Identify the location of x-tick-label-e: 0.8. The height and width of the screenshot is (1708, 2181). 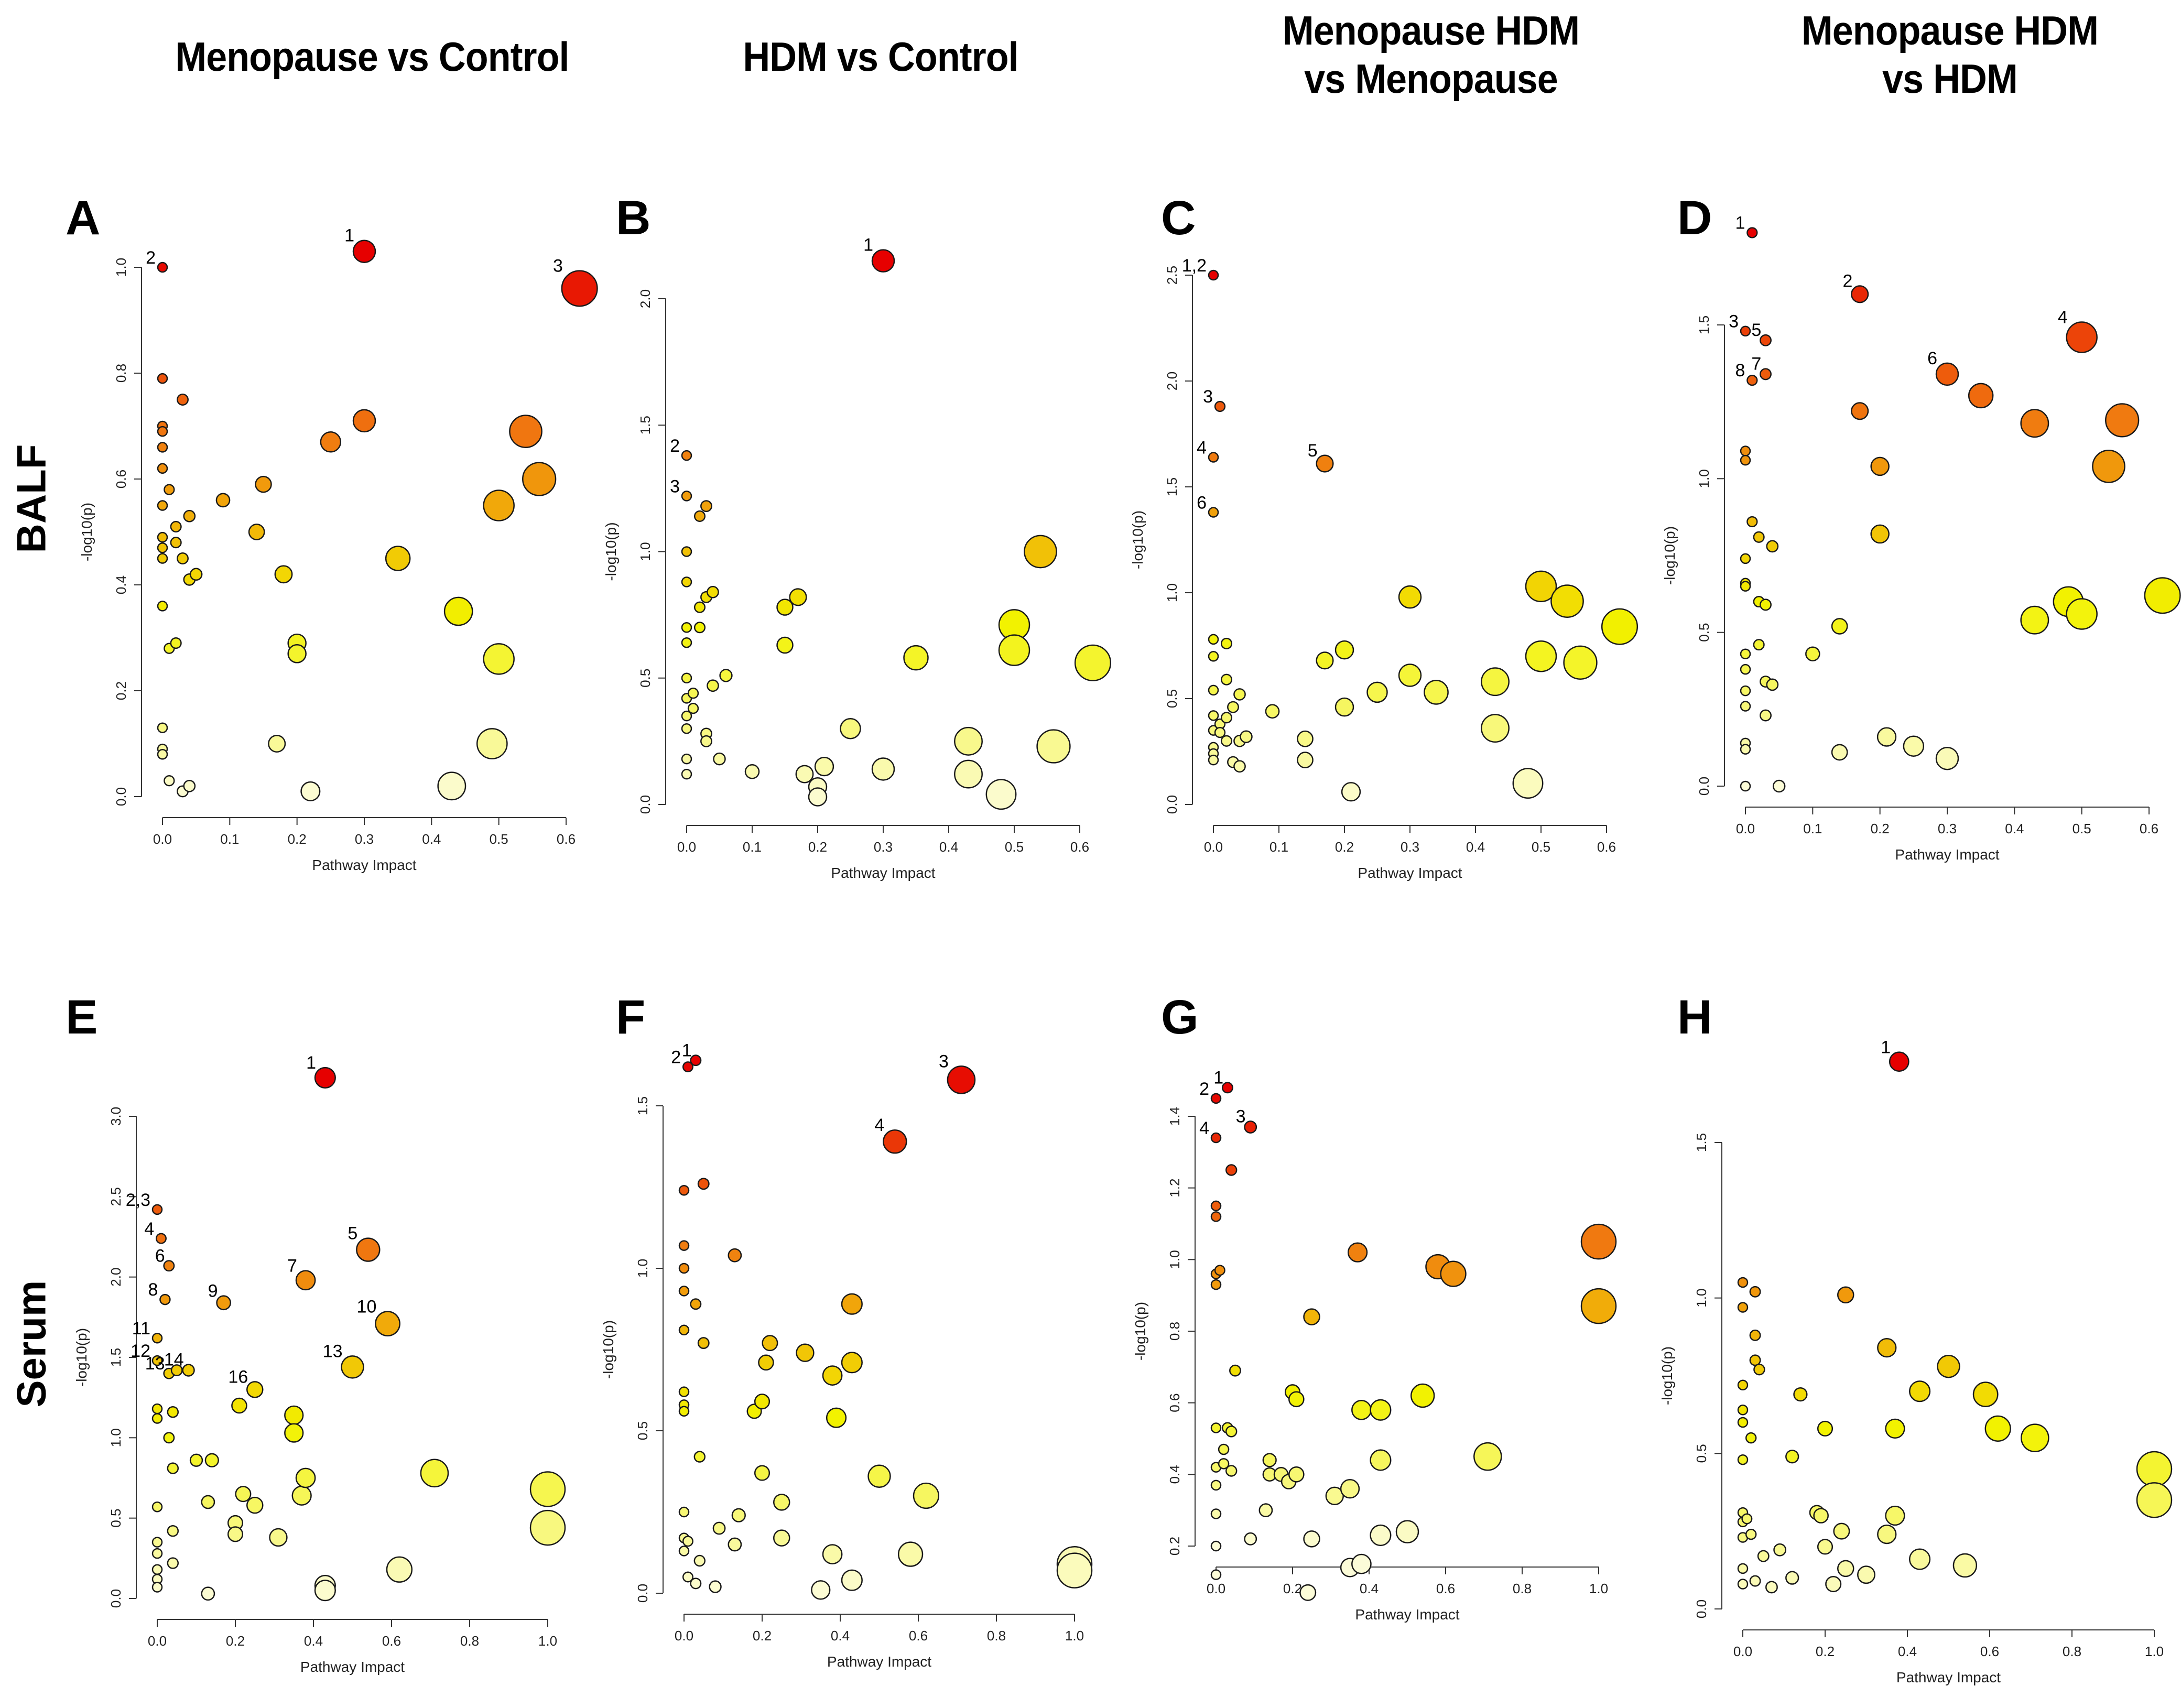
(470, 1641).